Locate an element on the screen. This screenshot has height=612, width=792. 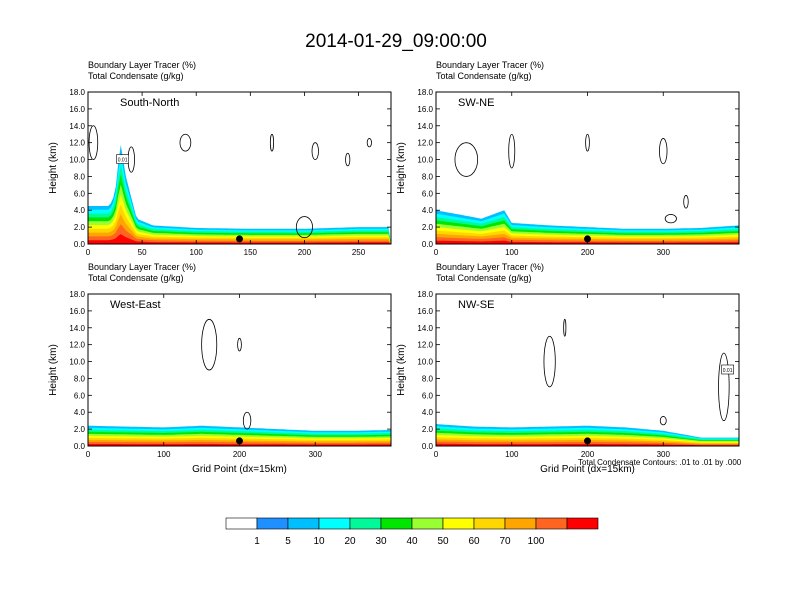
x-tick-label: 150 is located at coordinates (251, 252).